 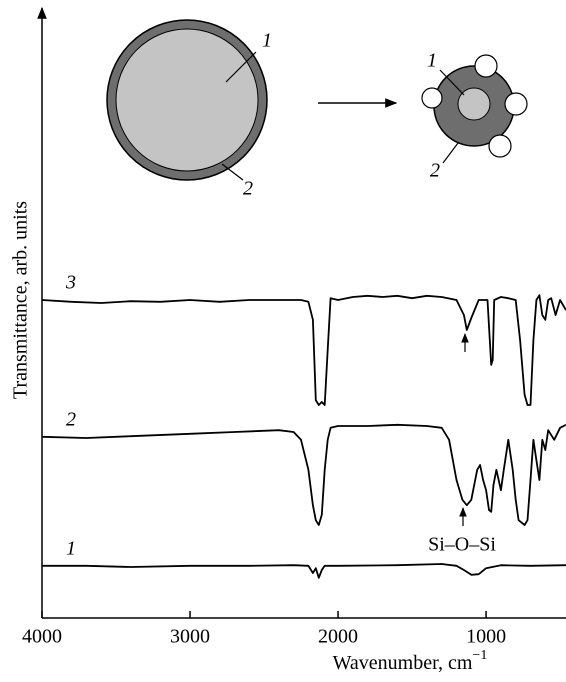 What do you see at coordinates (403, 663) in the screenshot?
I see `x-axis-label-text: Wavenumber, cm` at bounding box center [403, 663].